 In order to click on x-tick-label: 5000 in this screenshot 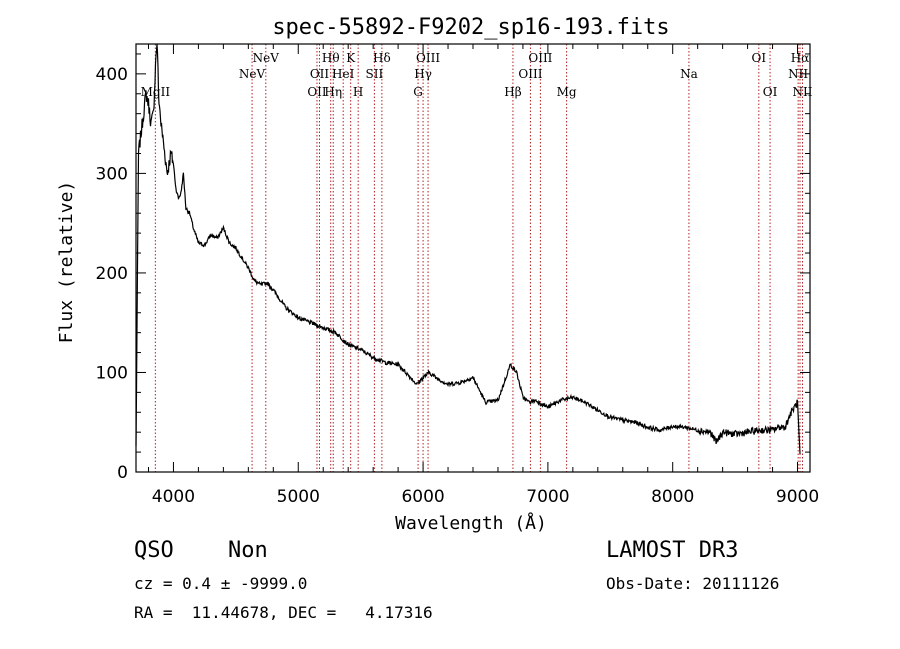, I will do `click(298, 497)`.